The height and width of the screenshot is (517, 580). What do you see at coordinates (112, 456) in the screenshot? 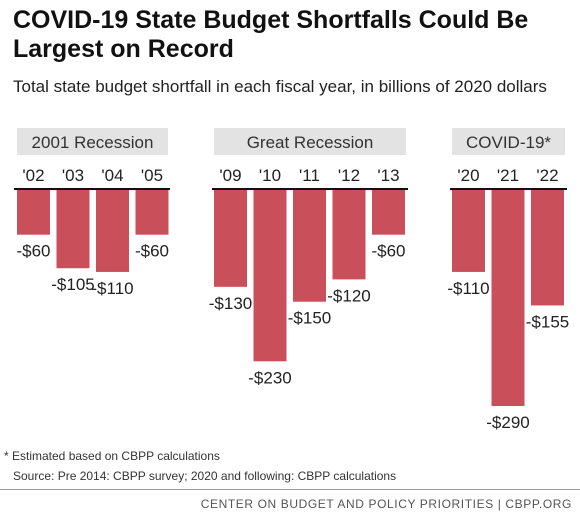
I see `footnote: * Estimated based on CBPP calculations` at bounding box center [112, 456].